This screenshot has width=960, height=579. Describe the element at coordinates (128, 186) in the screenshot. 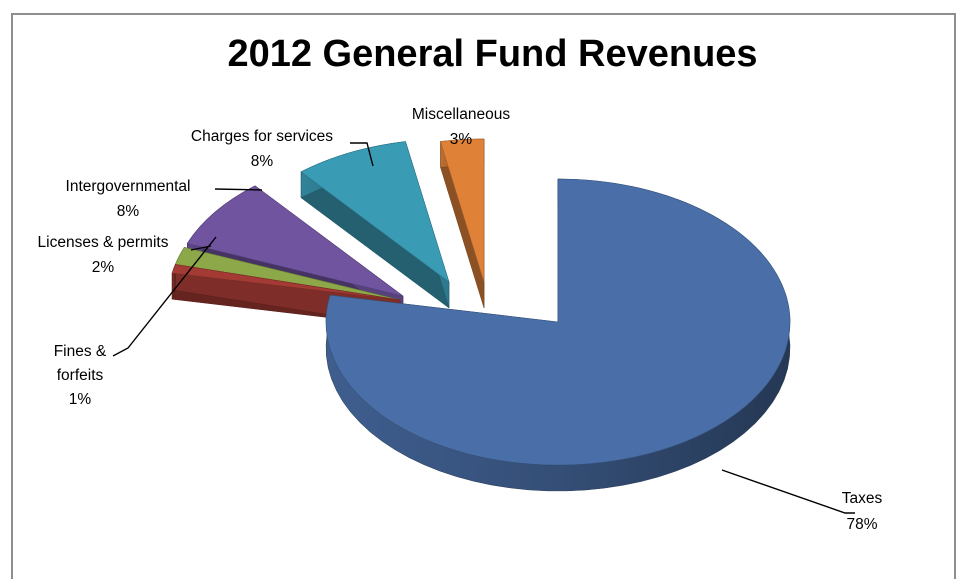

I see `slice-label-text: Intergovernmental` at that location.